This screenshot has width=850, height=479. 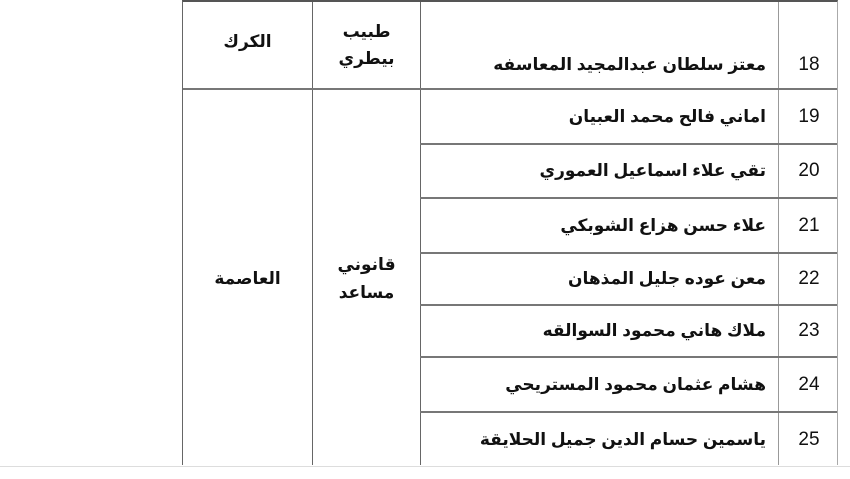 What do you see at coordinates (622, 439) in the screenshot?
I see `name-cell: ياسمين حسام الدين جميل الحلايقة` at bounding box center [622, 439].